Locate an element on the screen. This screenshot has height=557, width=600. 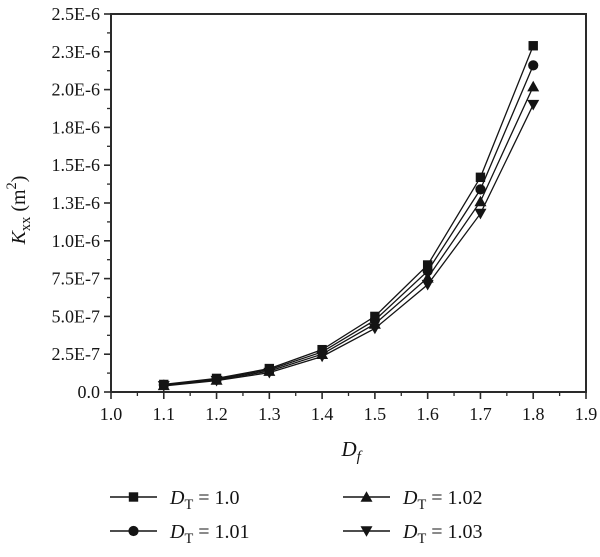
x-tick-label: 1.6 is located at coordinates (427, 414).